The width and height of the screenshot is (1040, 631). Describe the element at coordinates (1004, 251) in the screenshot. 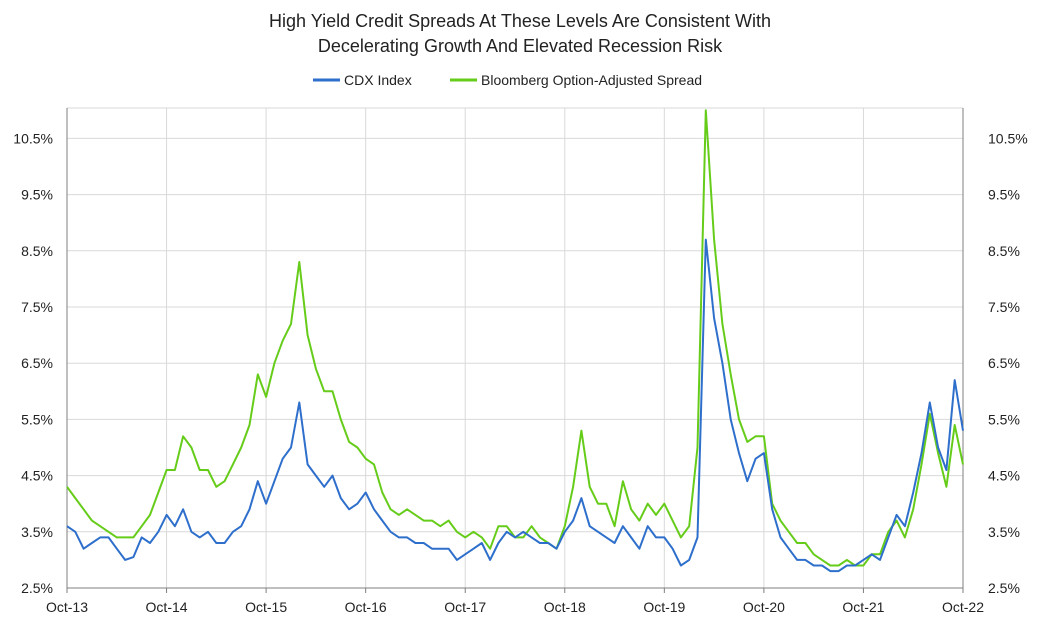

I see `y-tick-label-right: 8.5%` at that location.